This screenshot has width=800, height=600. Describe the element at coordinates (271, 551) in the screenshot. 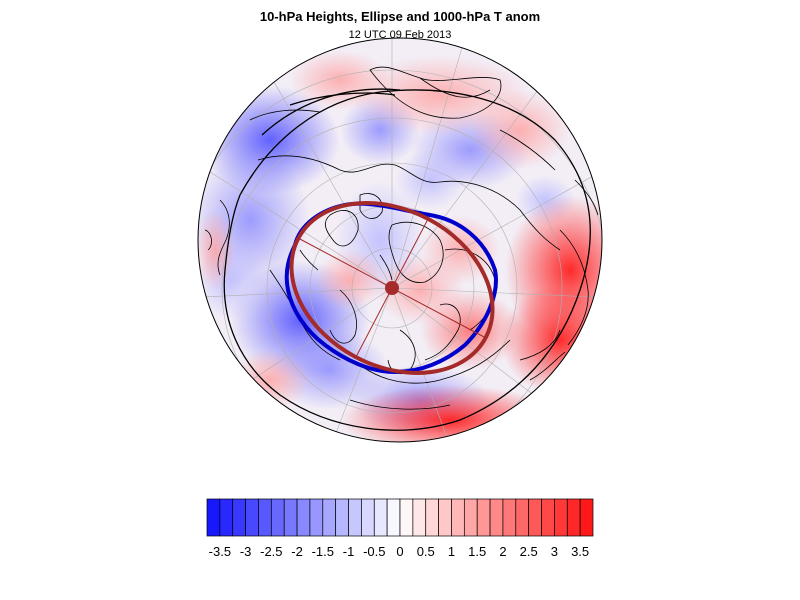

I see `colorbar-tick-label: -2.5` at that location.